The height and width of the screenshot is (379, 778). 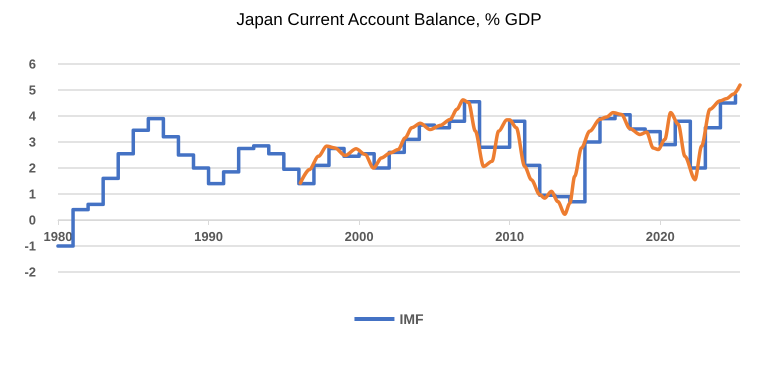 I want to click on x-tick-label: 1990, so click(x=209, y=236).